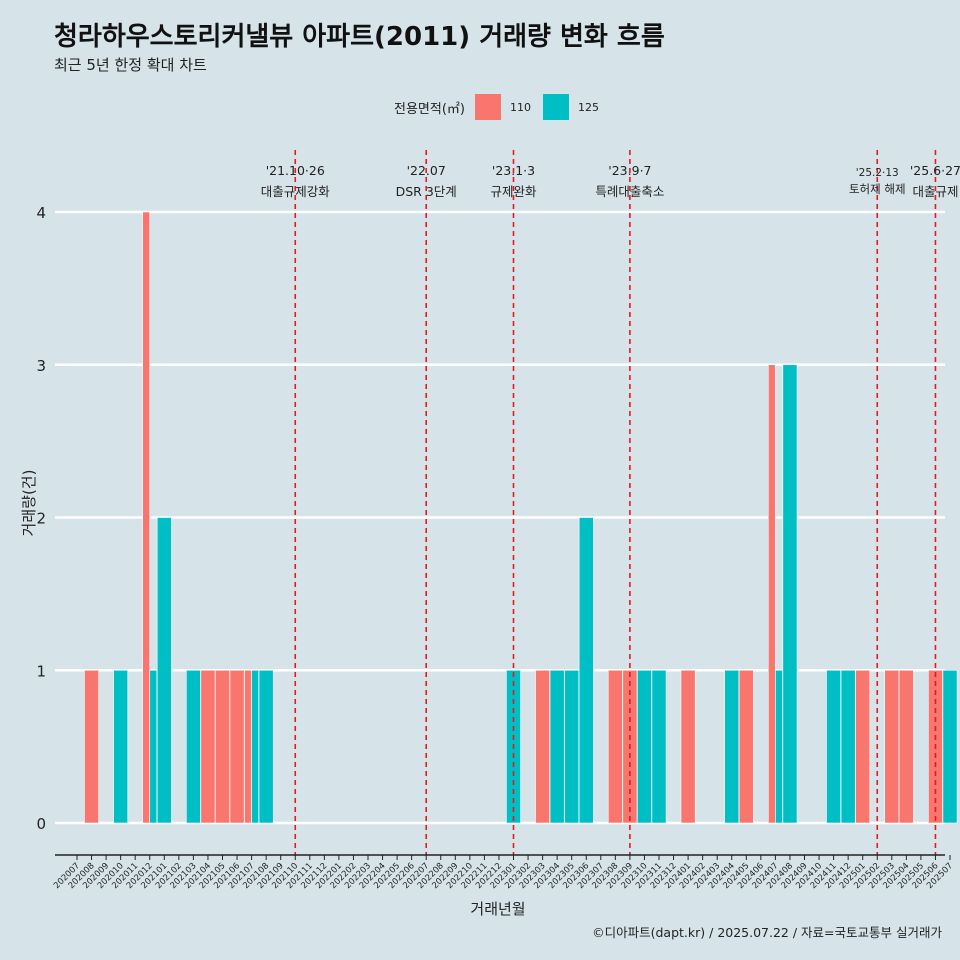 The image size is (960, 960). Describe the element at coordinates (497, 909) in the screenshot. I see `x-axis-title: 거래년월` at that location.